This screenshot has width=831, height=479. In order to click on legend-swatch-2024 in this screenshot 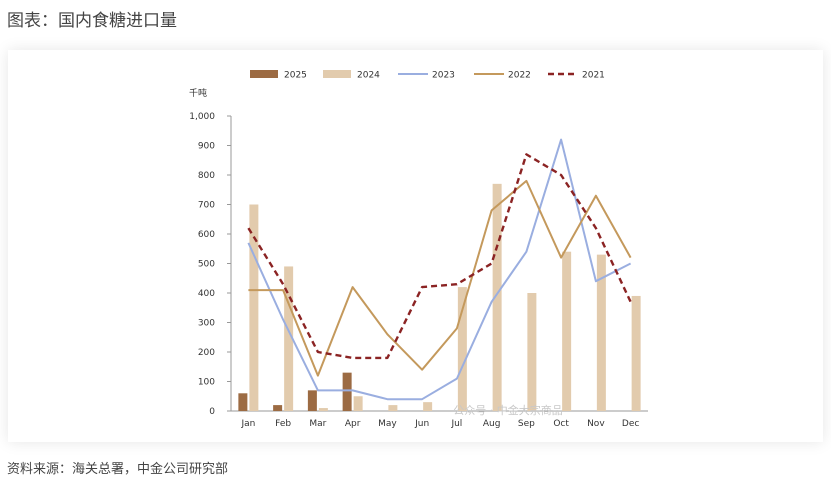, I will do `click(337, 74)`.